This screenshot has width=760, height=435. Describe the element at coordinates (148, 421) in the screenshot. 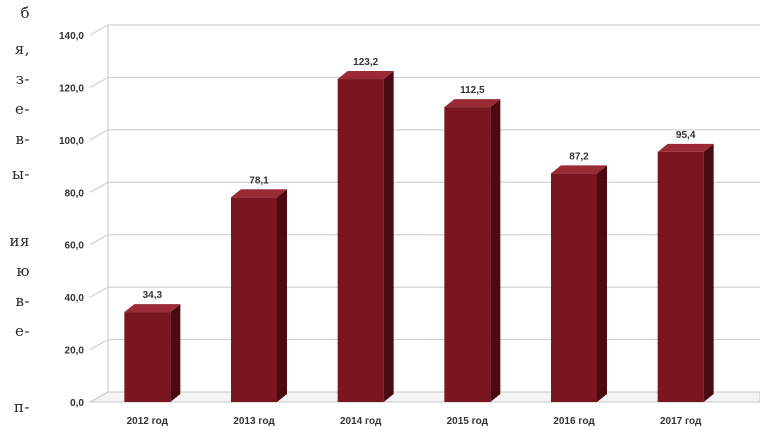

I see `x-tick-label: 2012 год` at that location.